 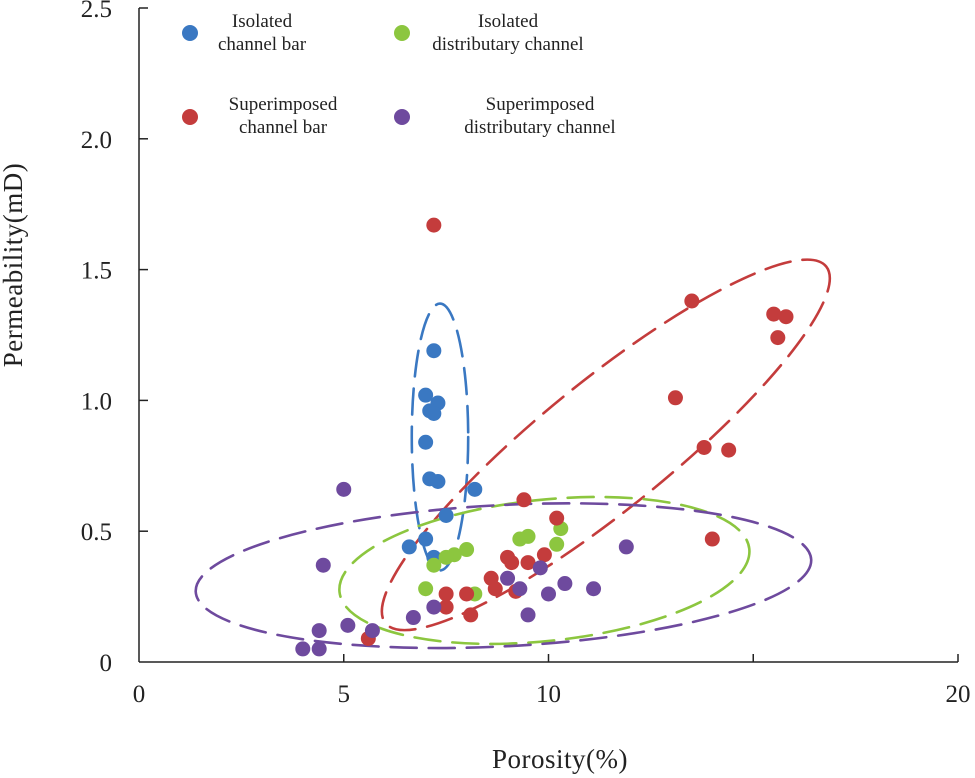 I want to click on y-tick-label: 0, so click(x=106, y=663).